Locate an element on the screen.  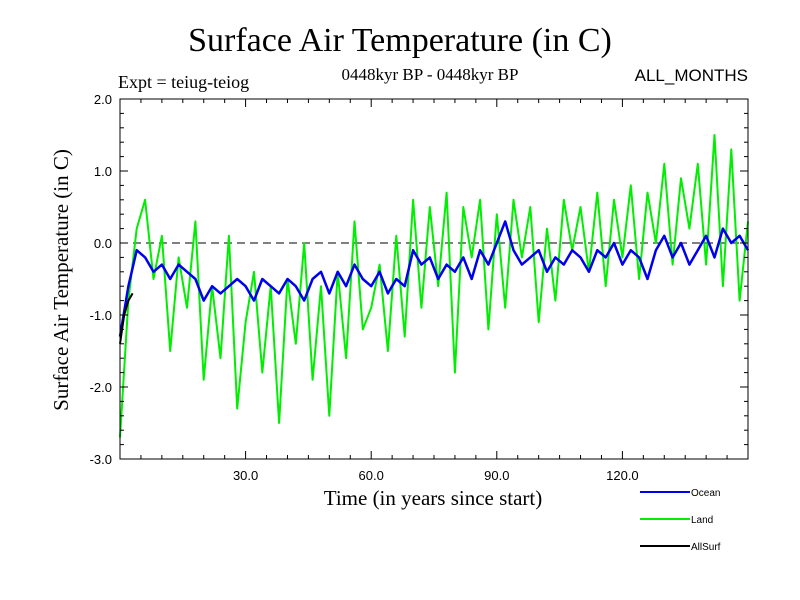
legend-item-allsurf: AllSurf is located at coordinates (680, 547).